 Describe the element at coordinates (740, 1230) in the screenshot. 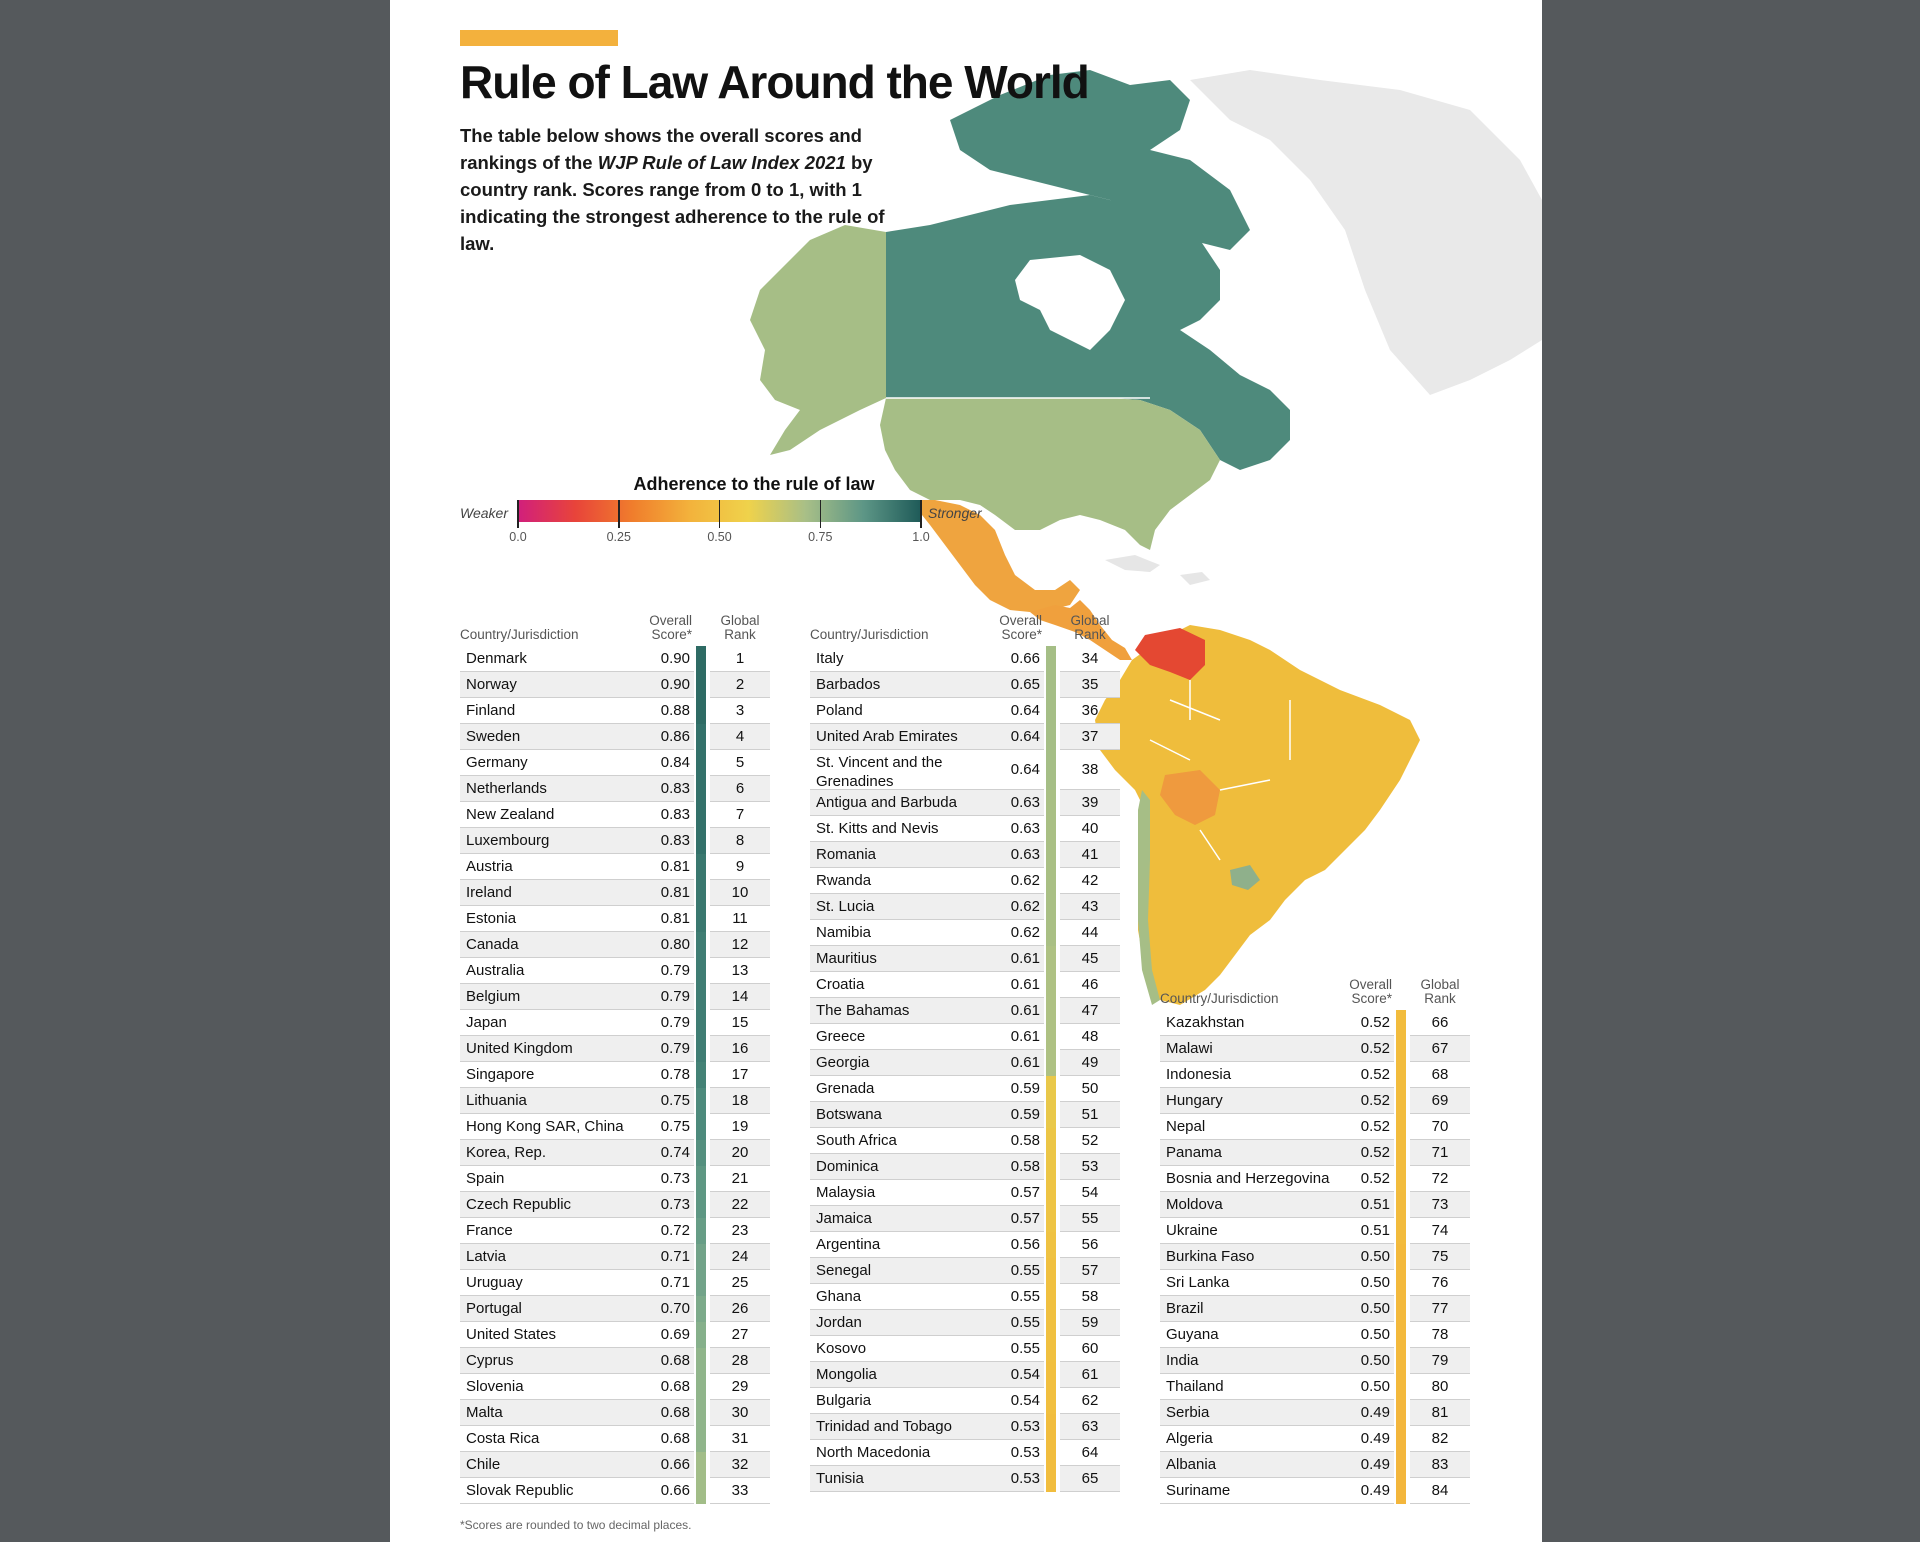

I see `country-rank: 23` at that location.